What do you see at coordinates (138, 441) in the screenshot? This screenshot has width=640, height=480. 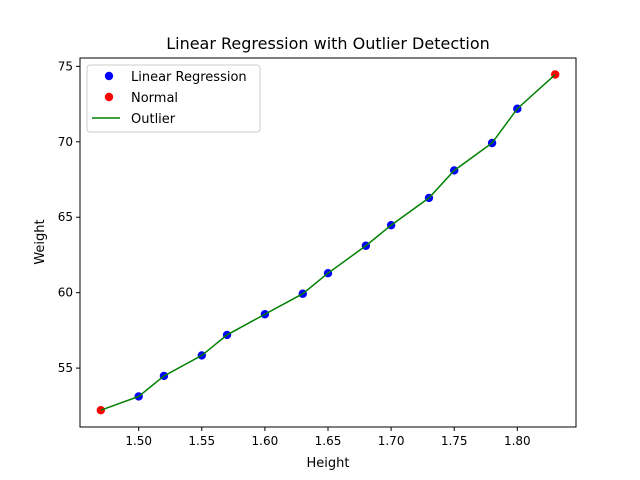 I see `x-tick-label: 1.50` at bounding box center [138, 441].